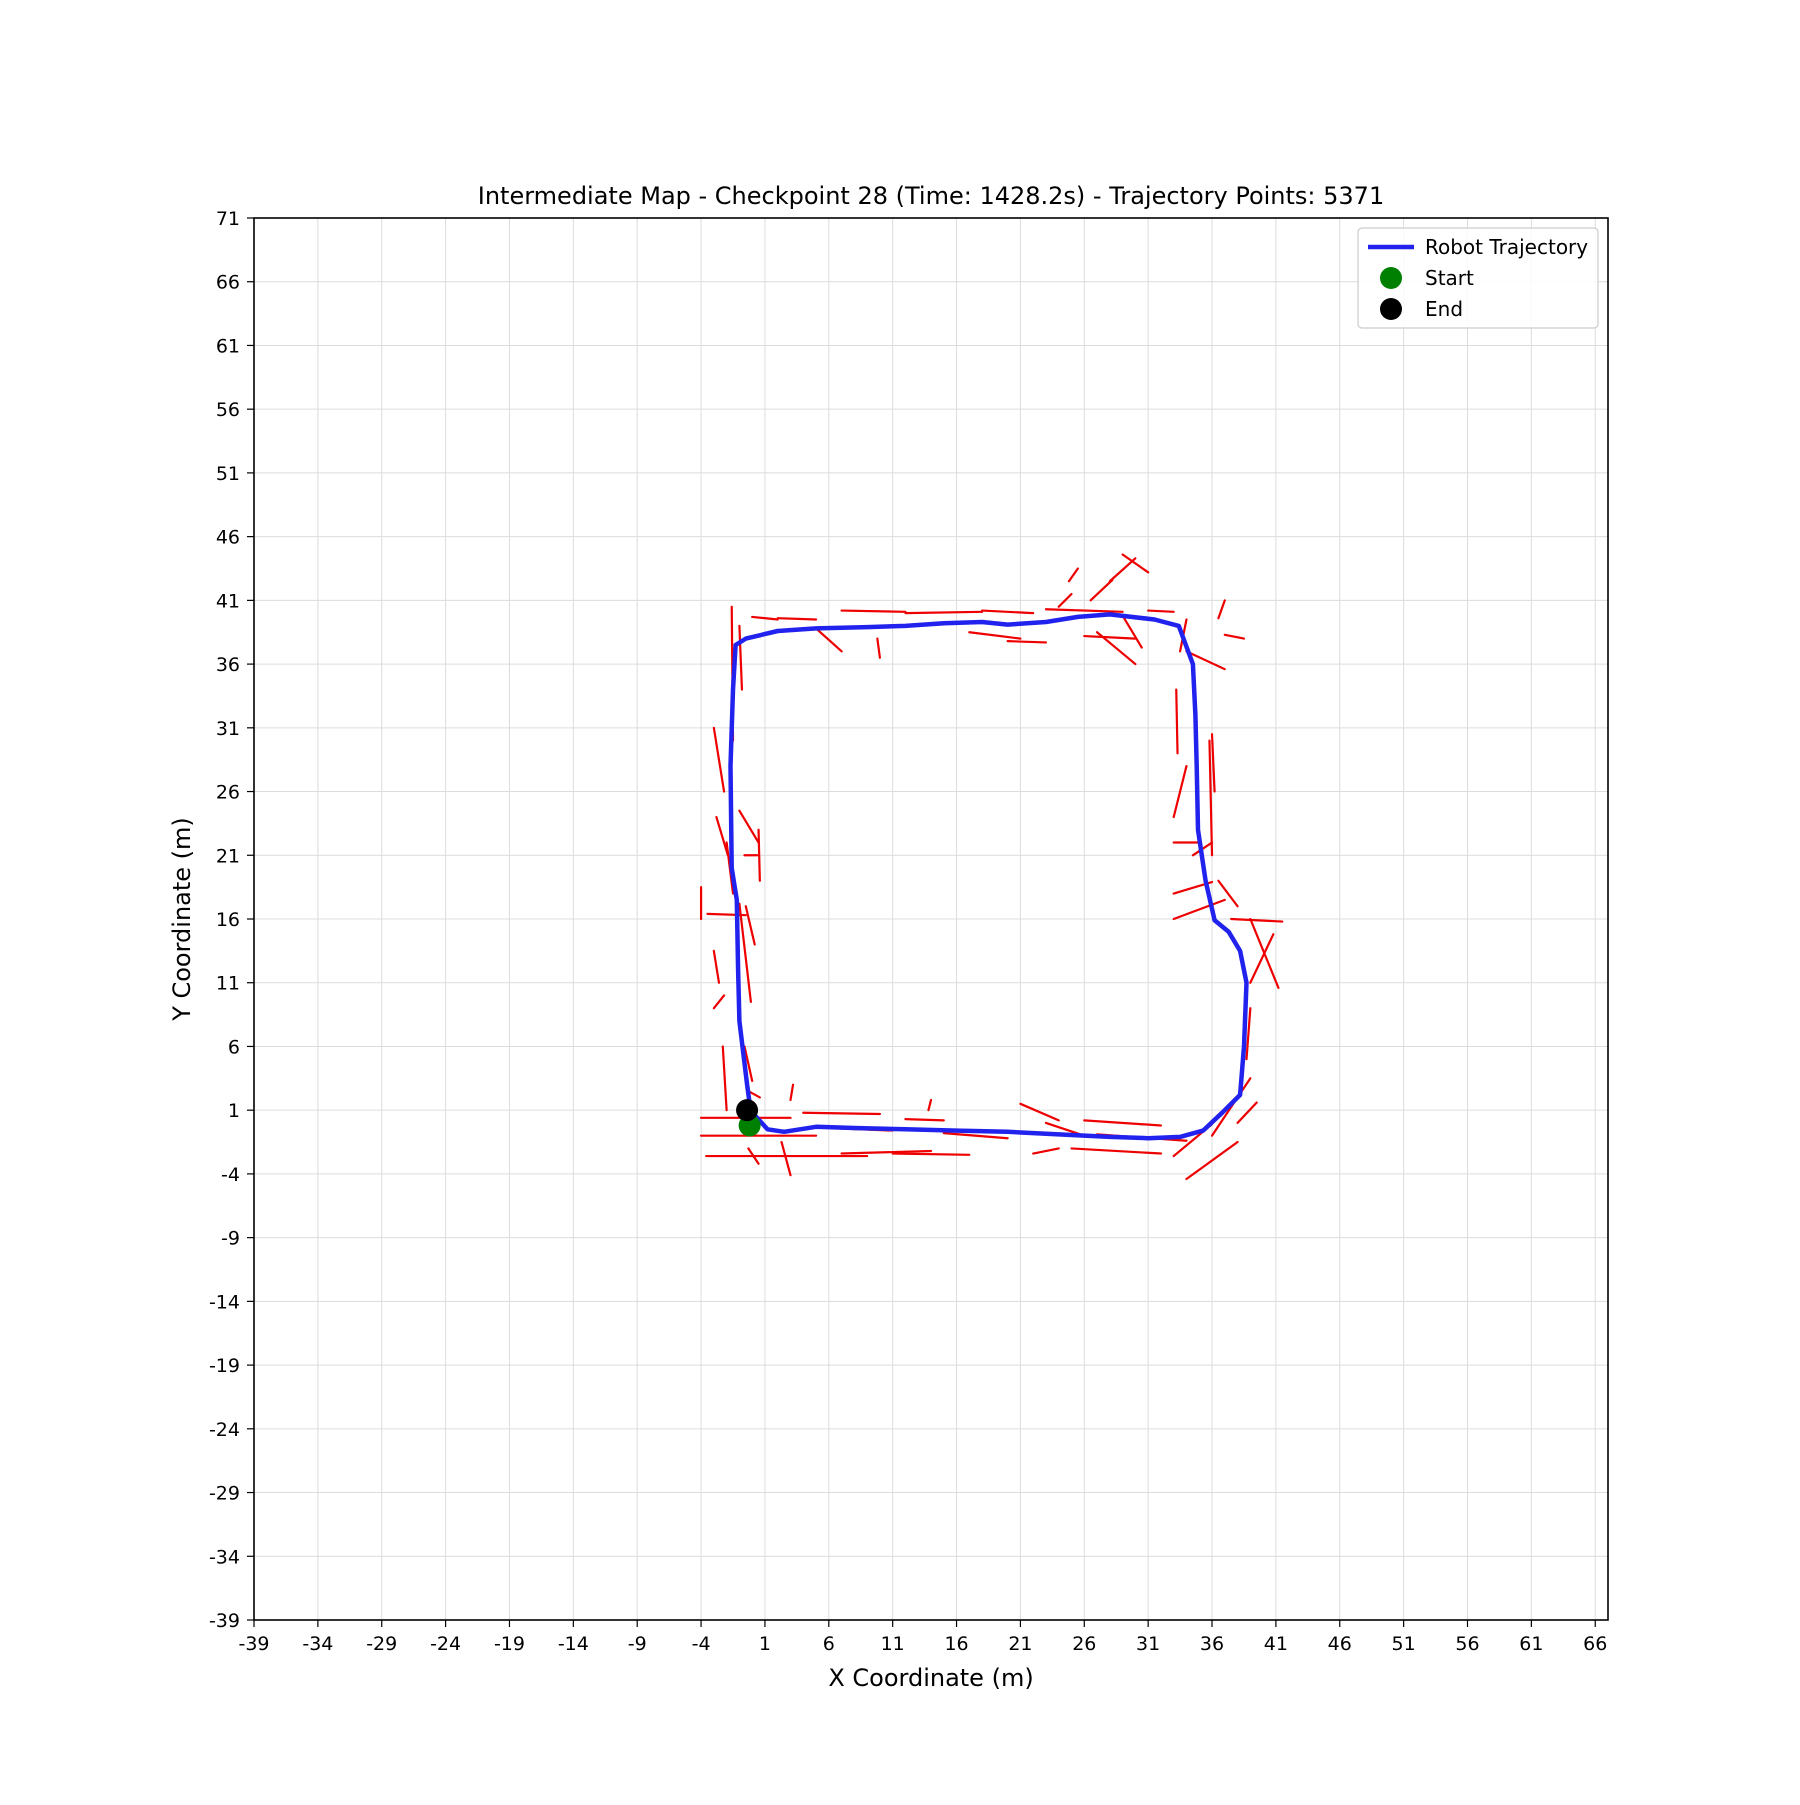 The image size is (1800, 1805). Describe the element at coordinates (381, 1644) in the screenshot. I see `x-tick-label: -29` at that location.